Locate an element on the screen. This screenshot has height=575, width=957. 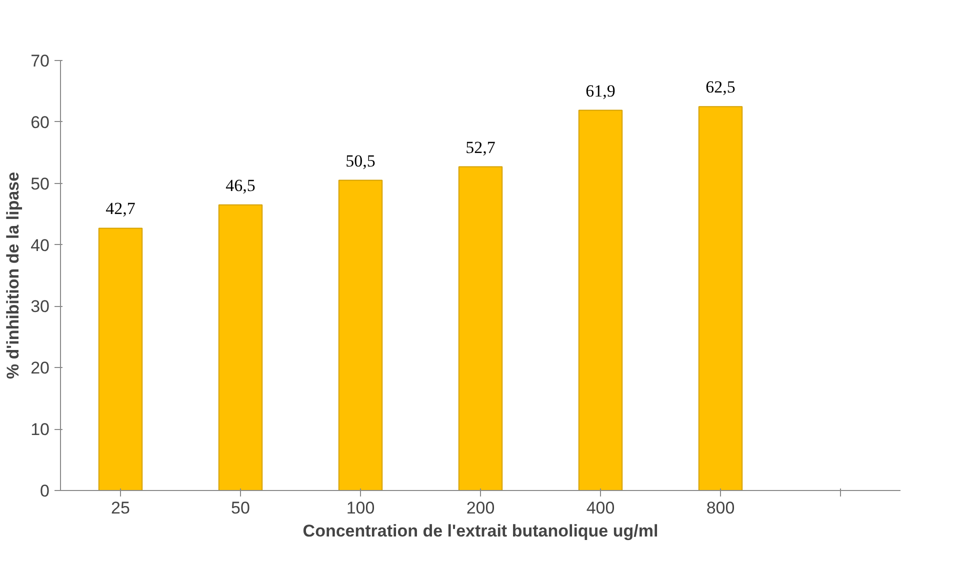
data-label: 62,5 is located at coordinates (721, 87).